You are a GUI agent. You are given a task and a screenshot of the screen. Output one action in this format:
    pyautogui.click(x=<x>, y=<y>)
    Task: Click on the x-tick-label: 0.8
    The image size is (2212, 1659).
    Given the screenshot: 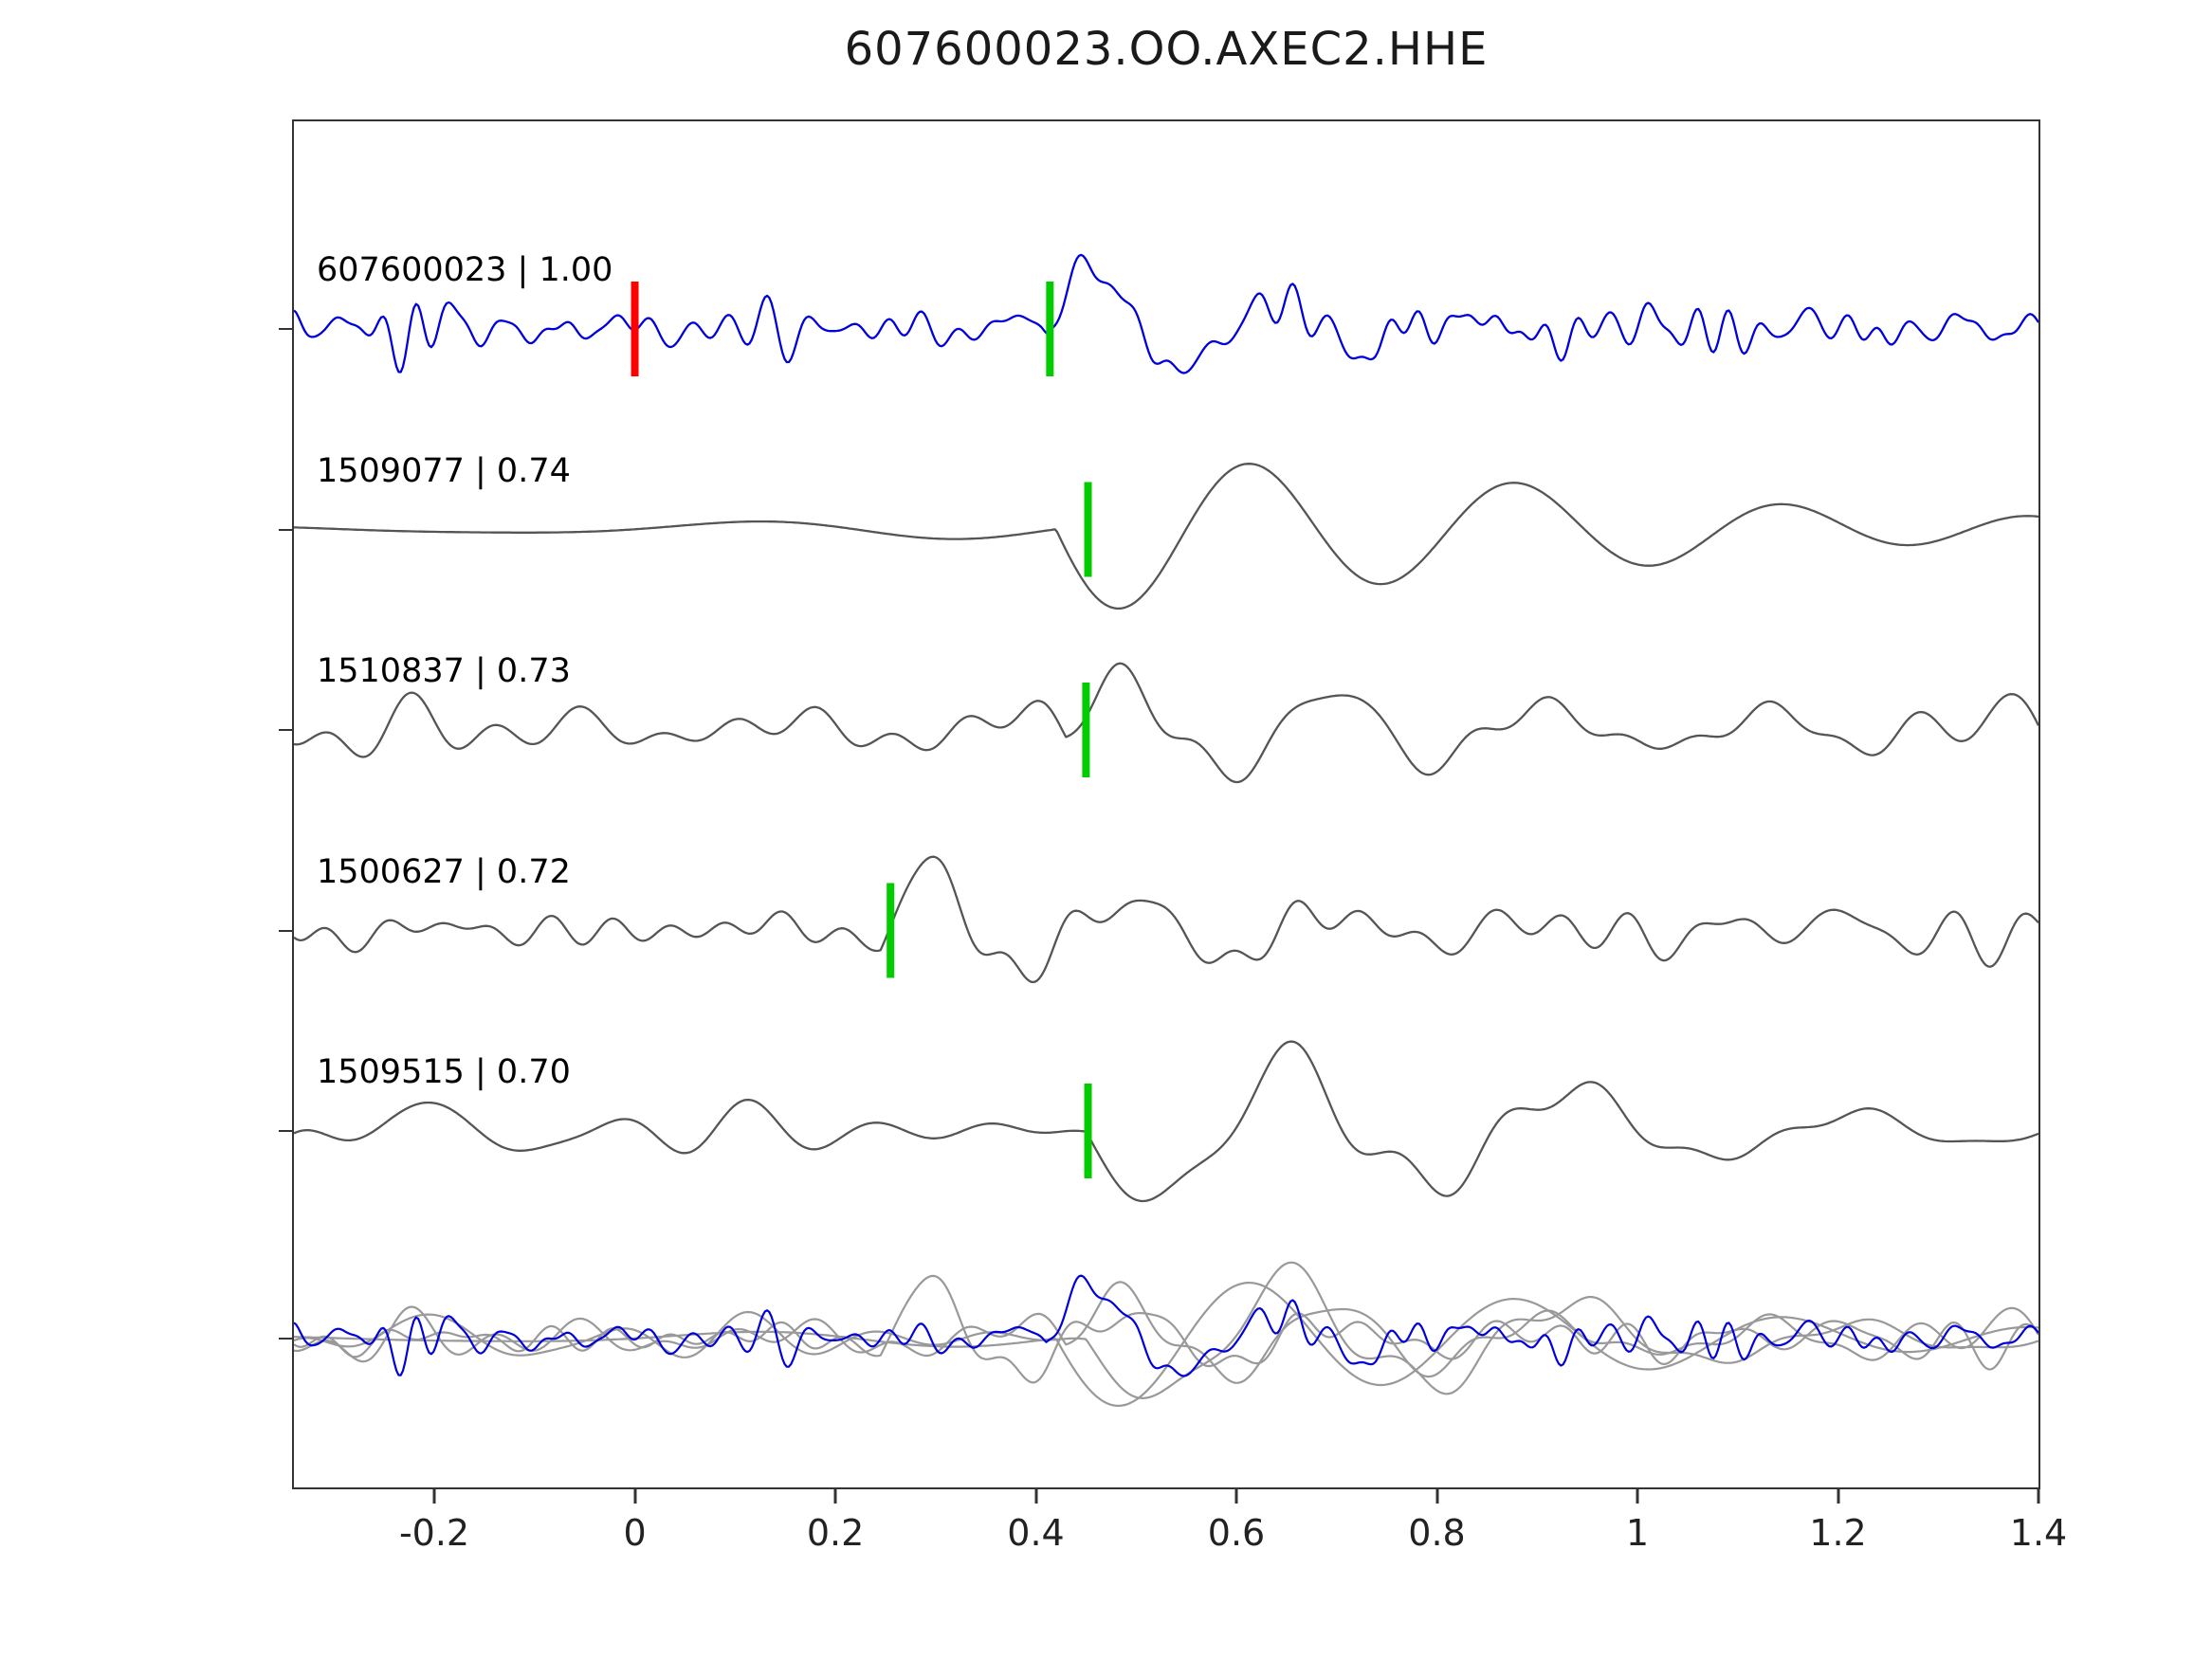 What is the action you would take?
    pyautogui.click(x=1437, y=1533)
    